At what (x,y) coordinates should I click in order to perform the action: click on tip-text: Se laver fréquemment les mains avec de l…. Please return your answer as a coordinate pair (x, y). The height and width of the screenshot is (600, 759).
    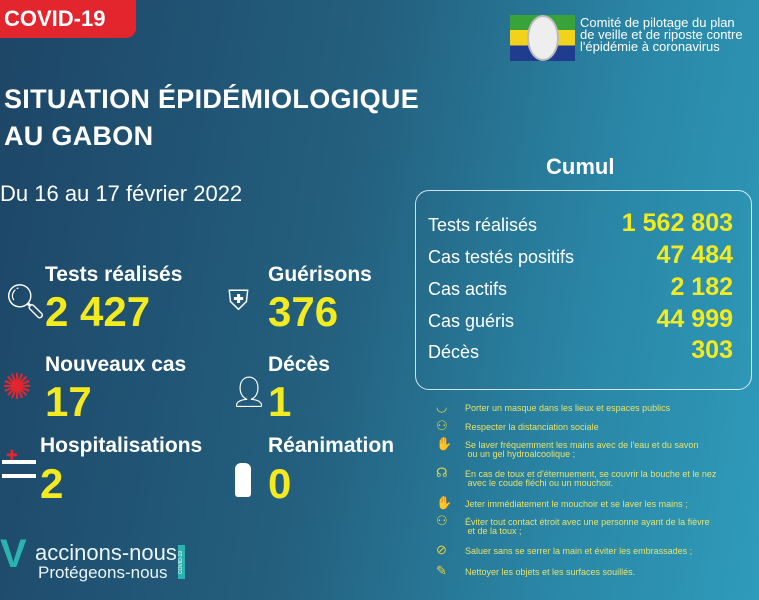
    Looking at the image, I should click on (582, 449).